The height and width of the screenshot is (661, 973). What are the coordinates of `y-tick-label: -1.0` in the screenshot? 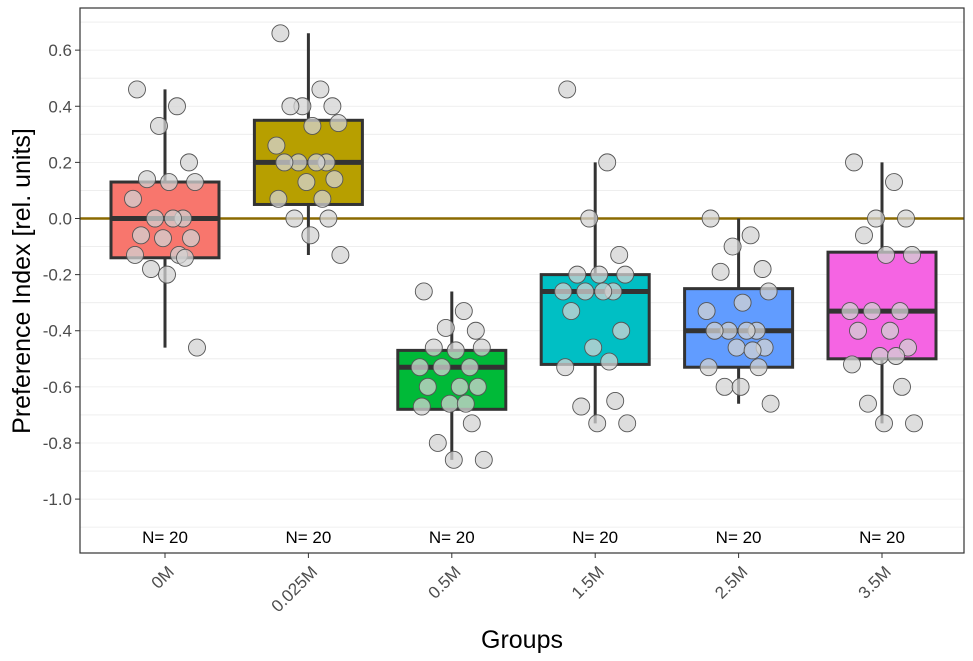 It's located at (57, 499).